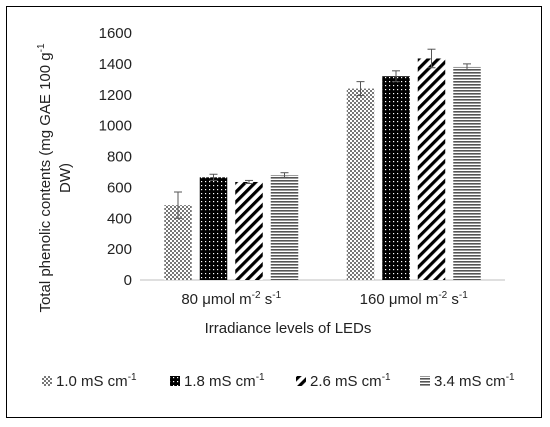 This screenshot has height=427, width=550. What do you see at coordinates (45, 182) in the screenshot?
I see `y-axis-title-line1: Total phenolic contents (mg GAE 100 g` at bounding box center [45, 182].